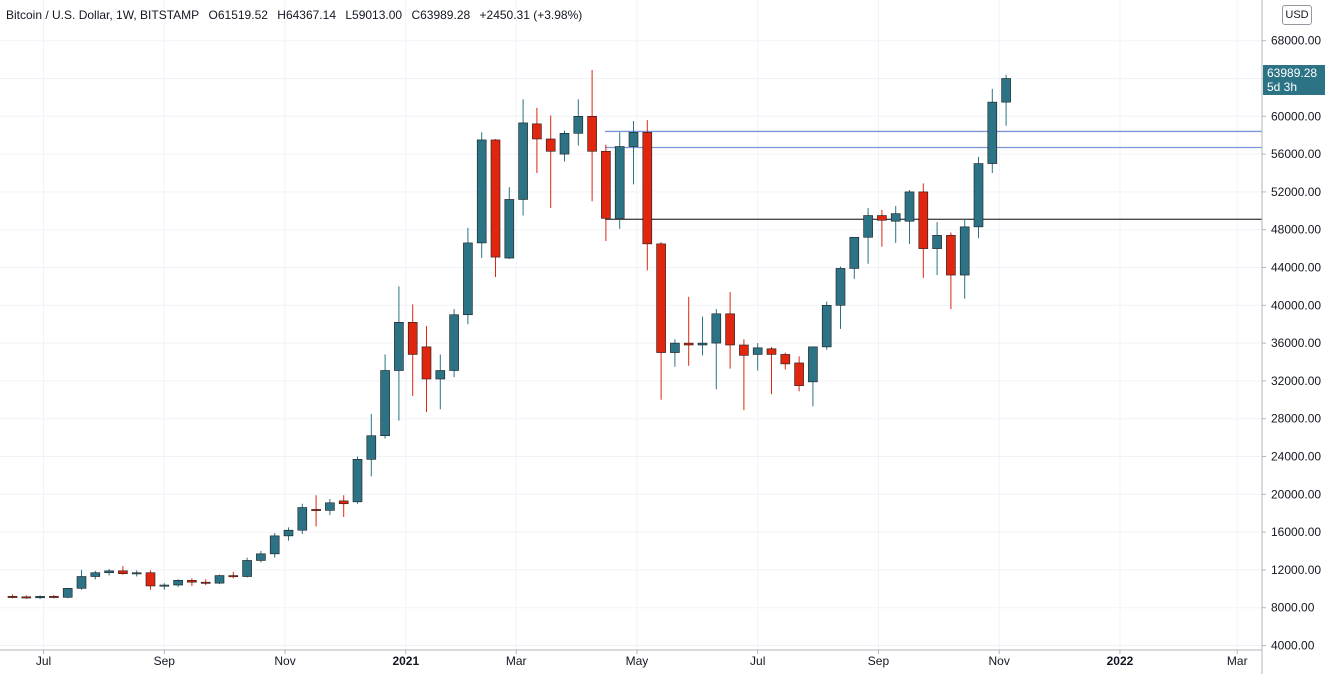  What do you see at coordinates (416, 15) in the screenshot?
I see `close-label: C` at bounding box center [416, 15].